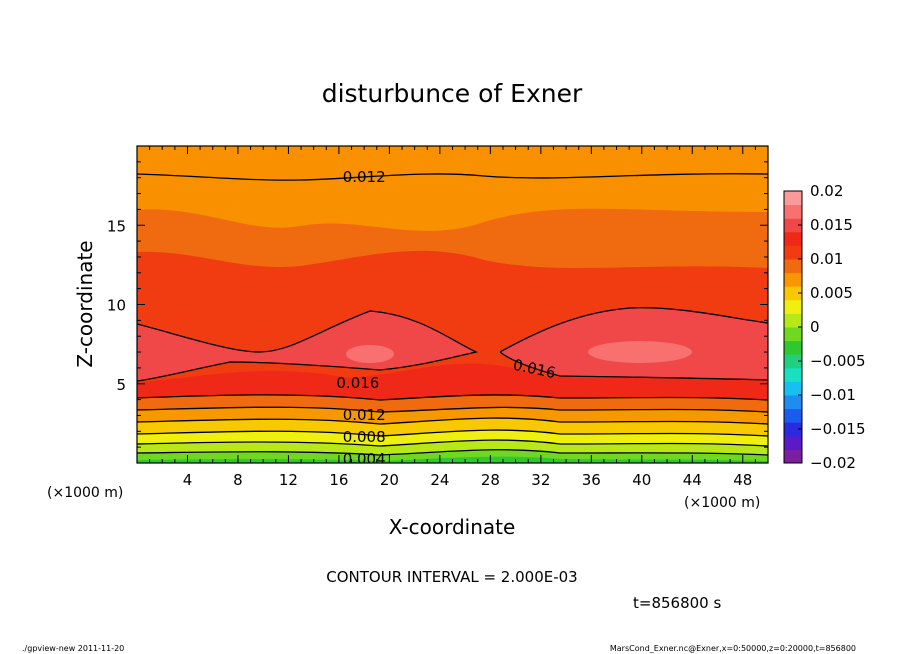  I want to click on x-tick-label: 20, so click(389, 480).